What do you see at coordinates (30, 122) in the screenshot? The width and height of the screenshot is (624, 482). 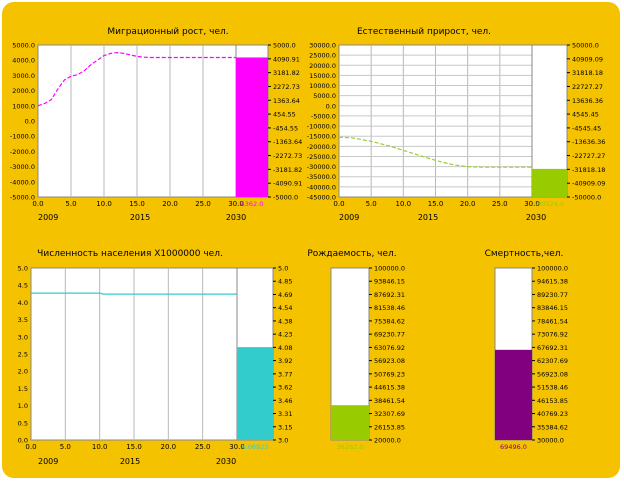 I see `migration-y-tick-label: 0.0` at bounding box center [30, 122].